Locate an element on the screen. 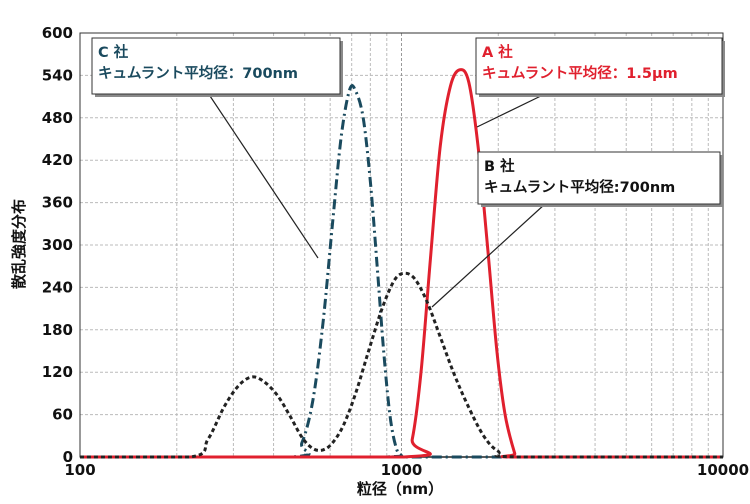 This screenshot has height=504, width=750. y-tick-label: 0 is located at coordinates (68, 457).